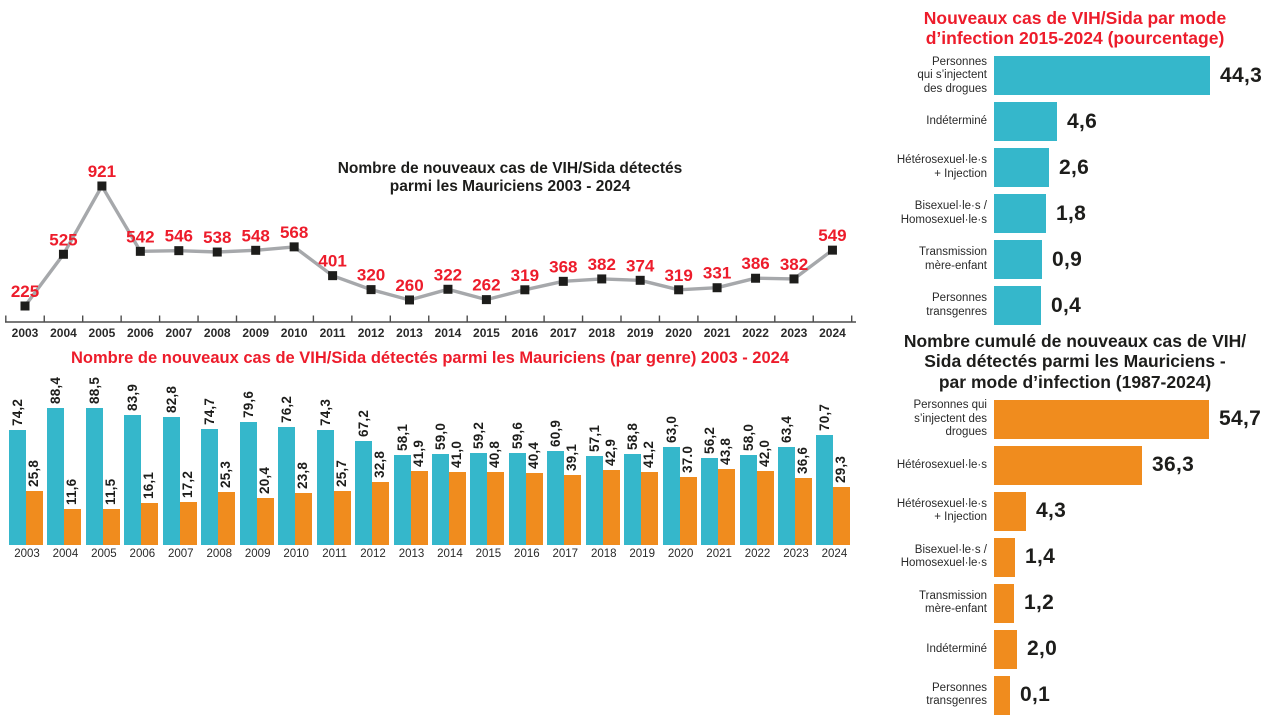 Image resolution: width=1280 pixels, height=720 pixels. Describe the element at coordinates (1075, 649) in the screenshot. I see `hbar-row: Indéterminé 2,0` at that location.